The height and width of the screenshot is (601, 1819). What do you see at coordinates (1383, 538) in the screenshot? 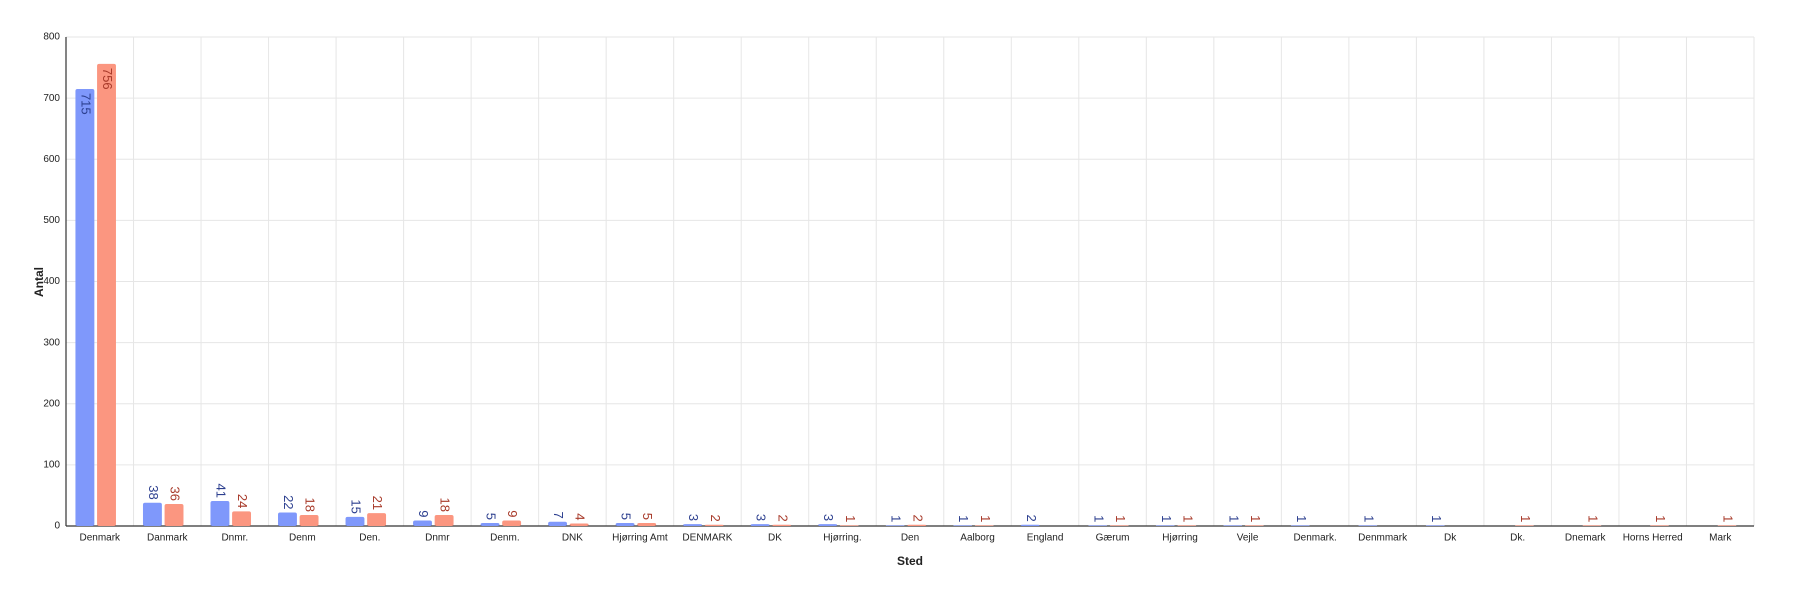
I see `x-tick-label: Denmmark` at bounding box center [1383, 538].